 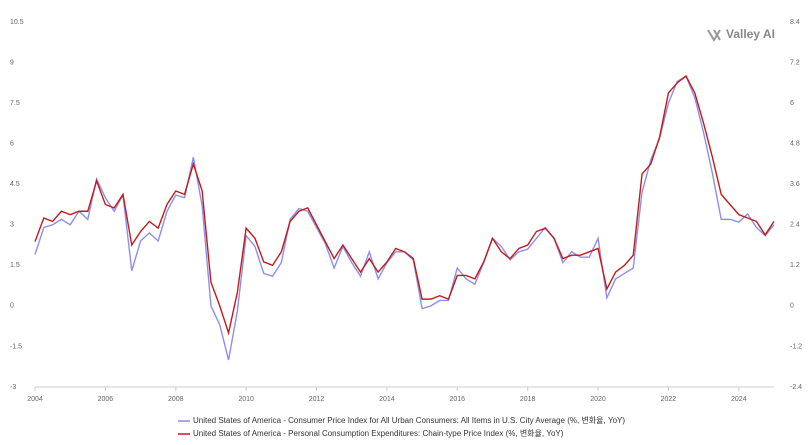 I want to click on y2-tick-label: 1.2, so click(x=795, y=265).